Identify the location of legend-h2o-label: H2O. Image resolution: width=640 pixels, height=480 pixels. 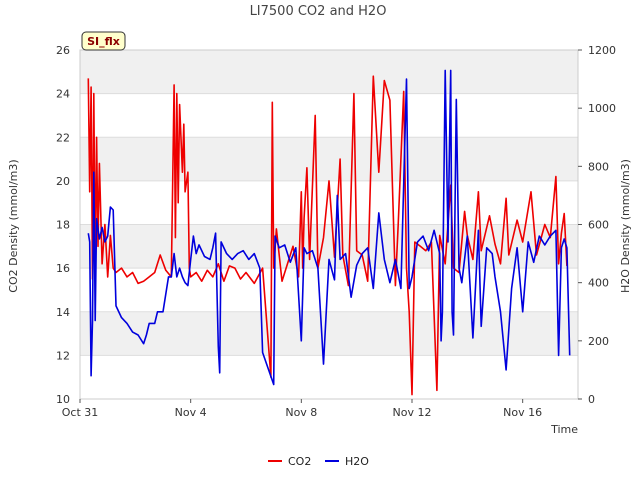
(357, 461).